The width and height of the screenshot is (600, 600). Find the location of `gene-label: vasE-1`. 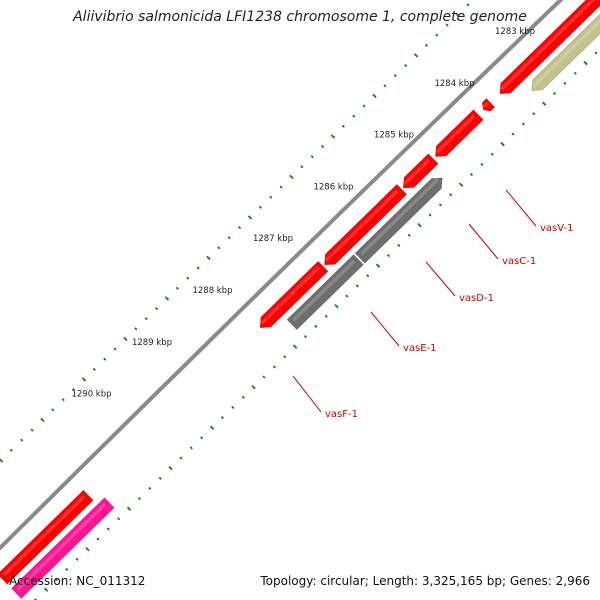

gene-label: vasE-1 is located at coordinates (420, 348).